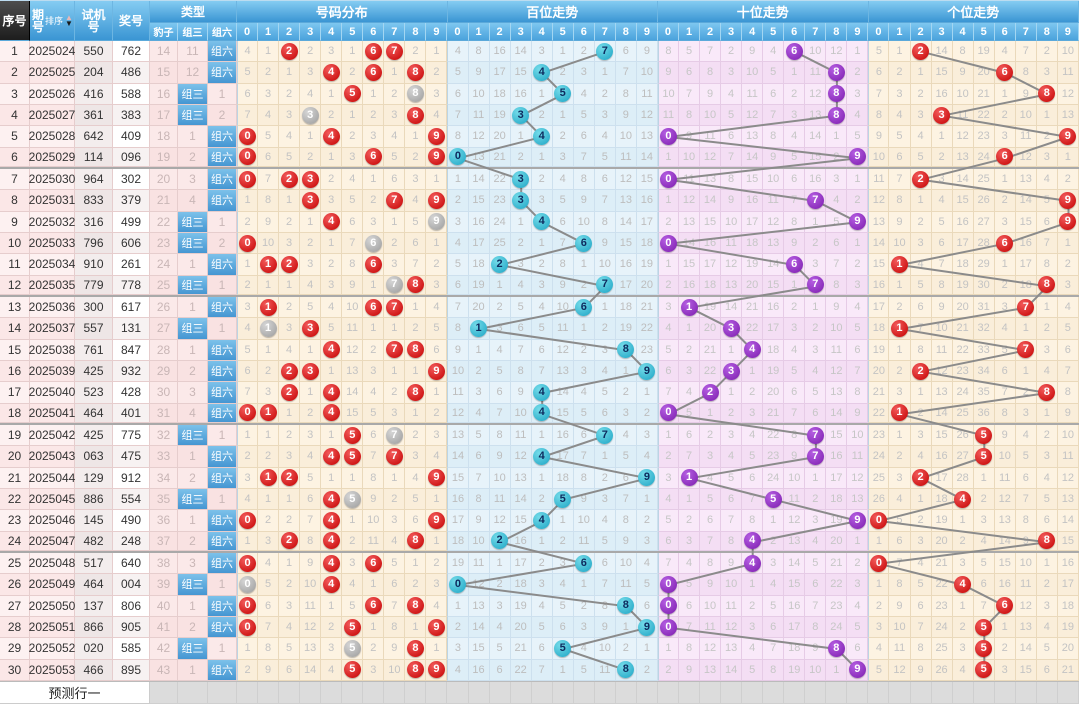  What do you see at coordinates (668, 693) in the screenshot?
I see `empty-footer-cell` at bounding box center [668, 693].